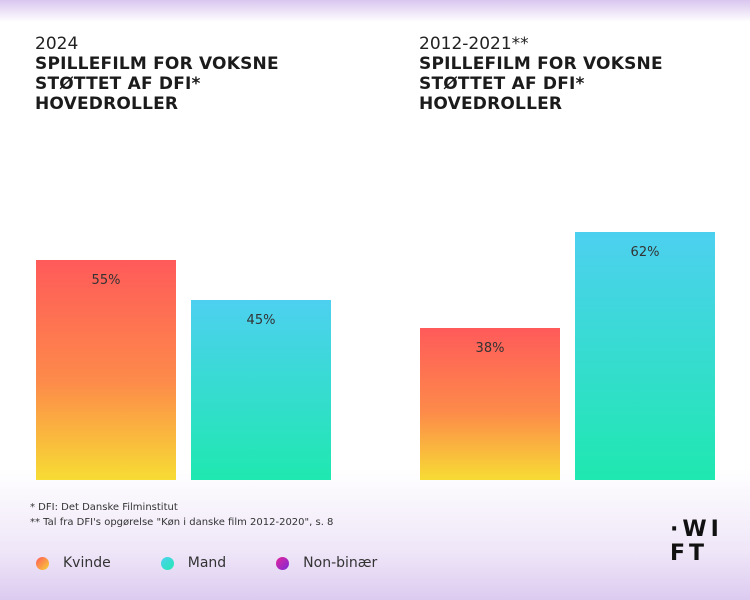 This screenshot has width=750, height=600. Describe the element at coordinates (167, 563) in the screenshot. I see `mand-dot-icon` at that location.